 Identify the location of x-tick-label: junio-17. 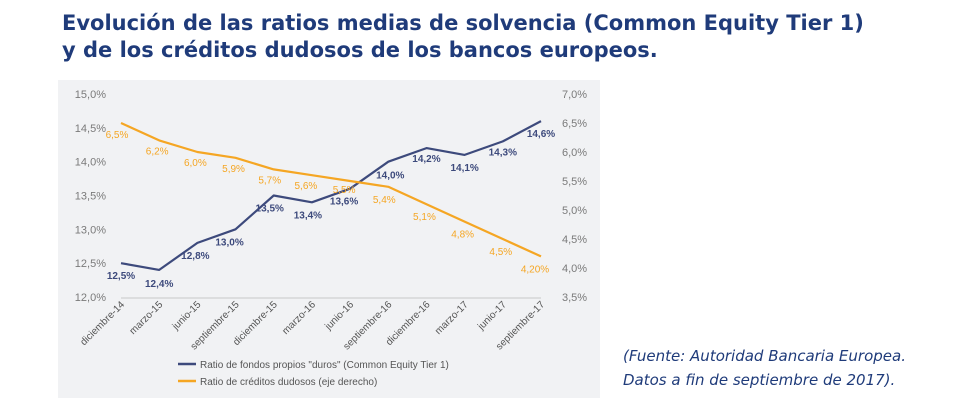
(492, 316).